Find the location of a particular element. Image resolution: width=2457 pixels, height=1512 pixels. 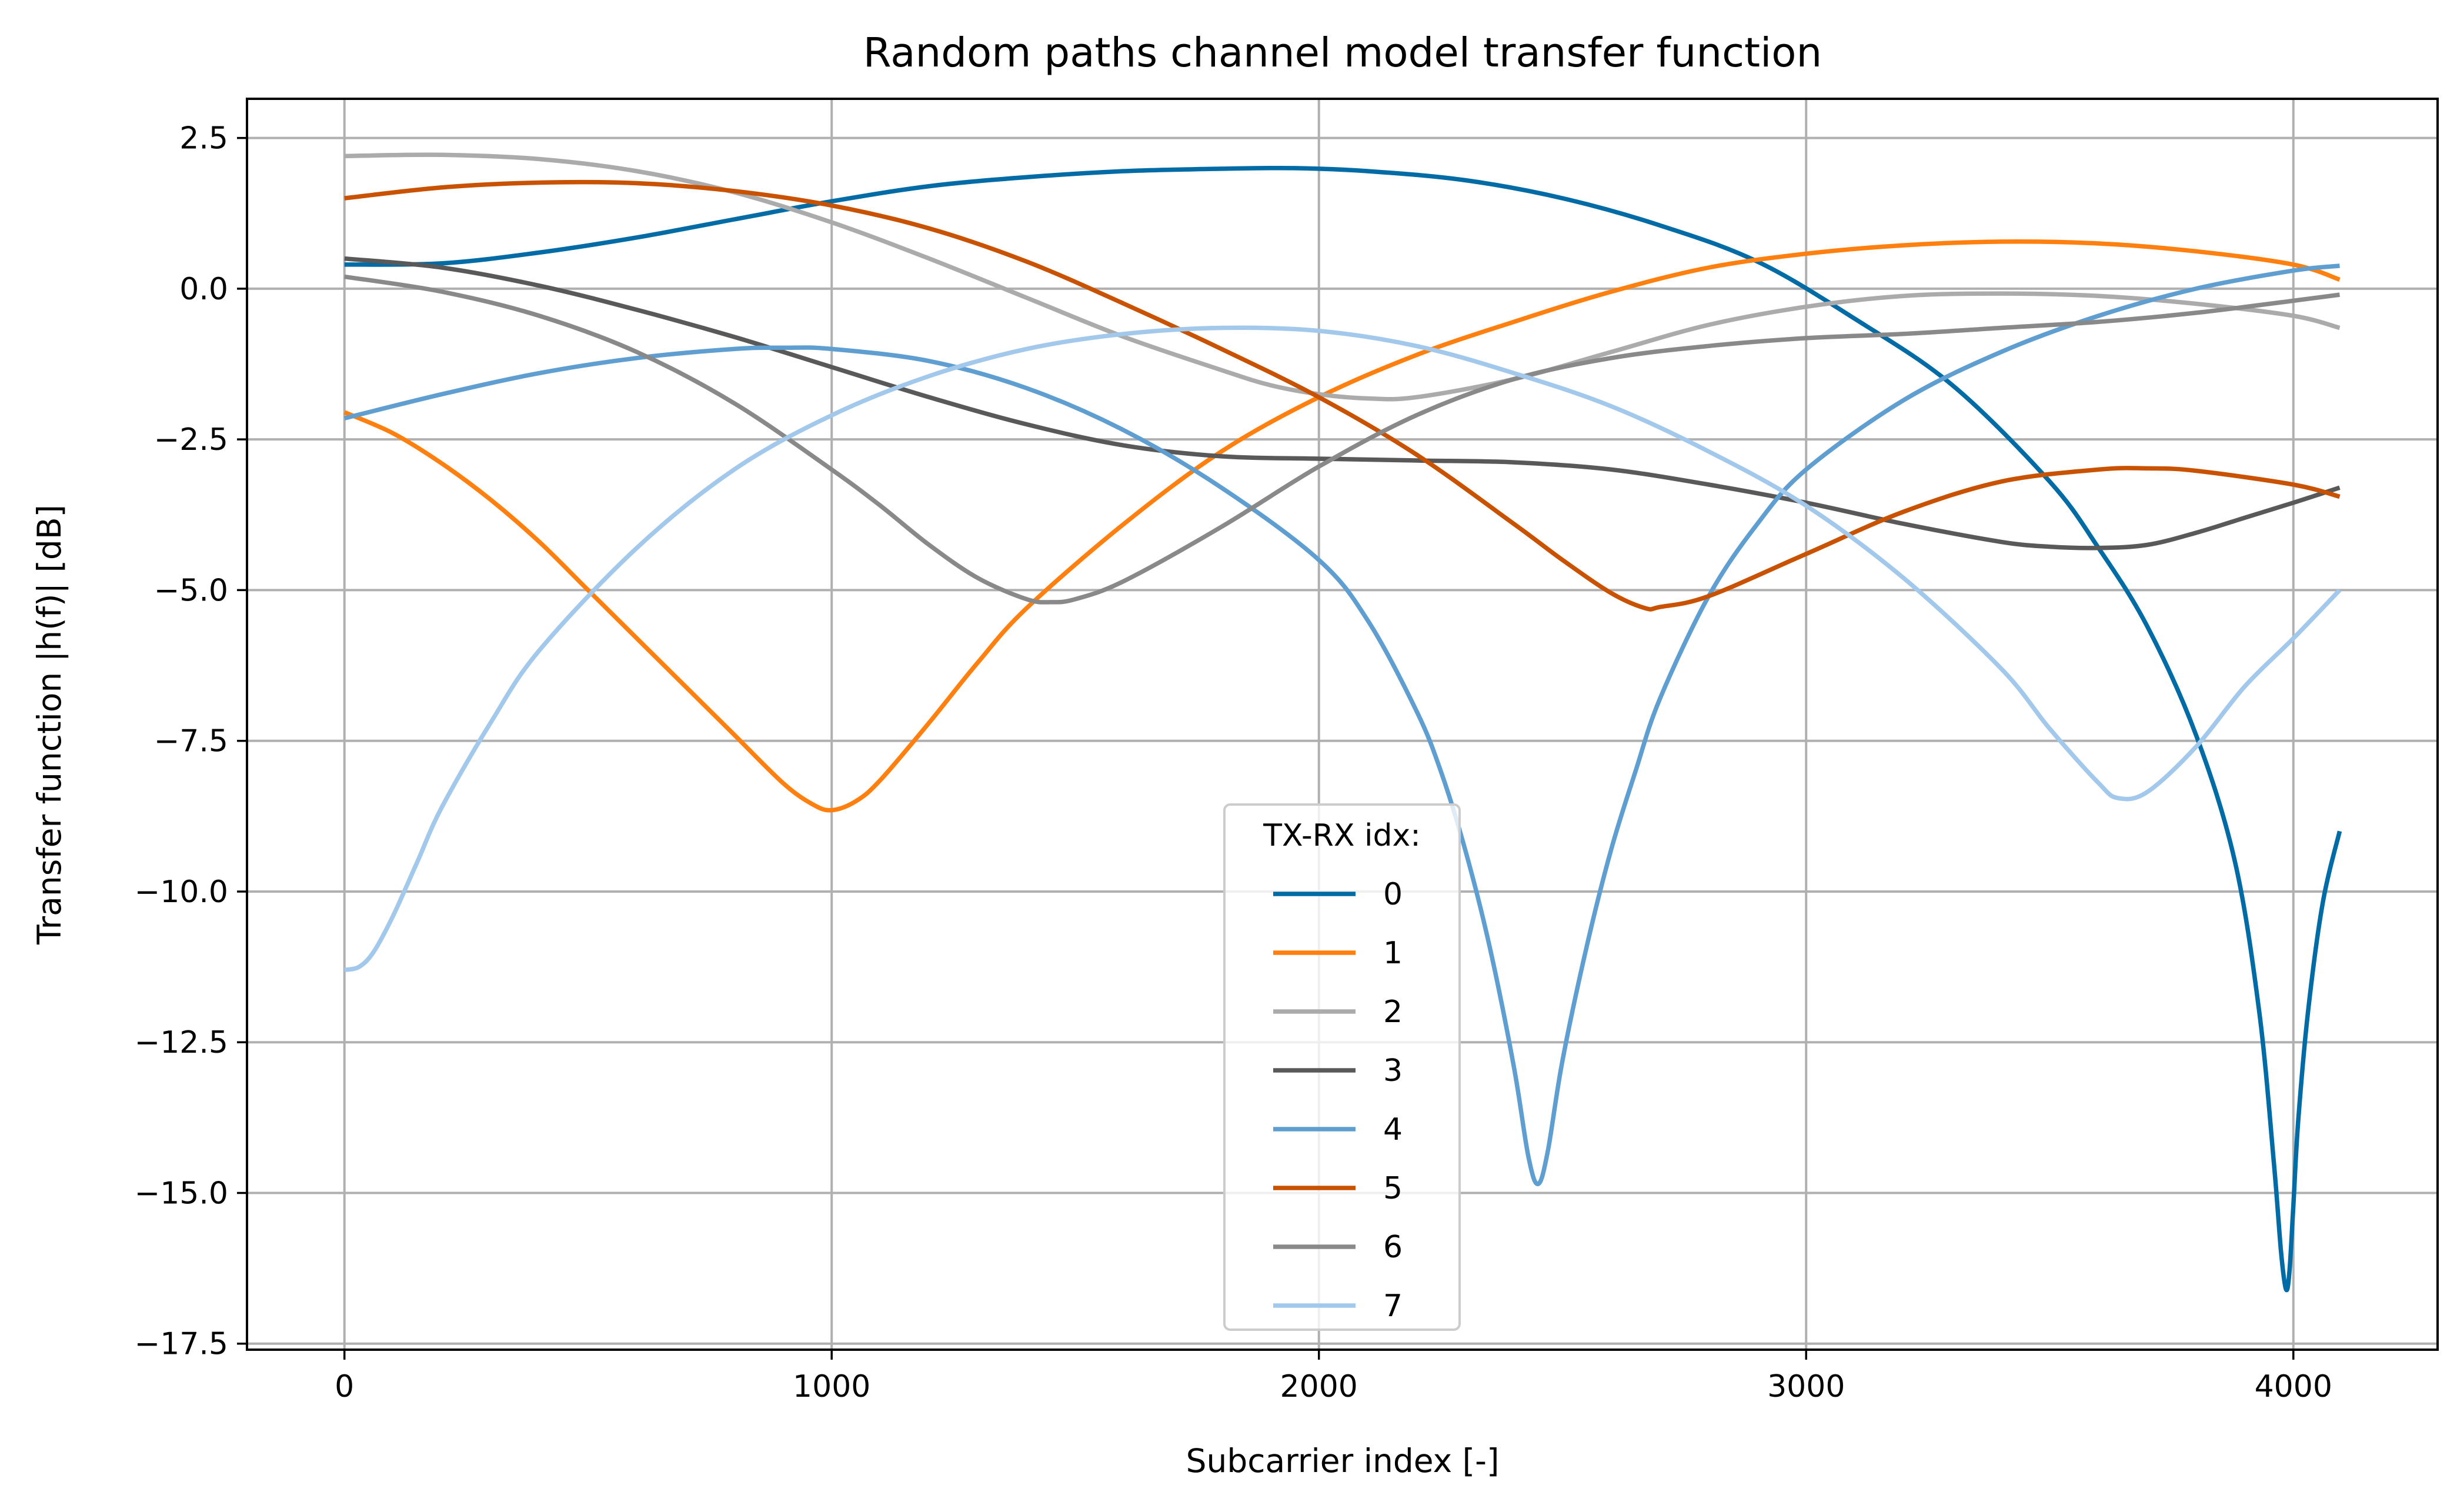

y-tick-label: 2.5 is located at coordinates (203, 138).